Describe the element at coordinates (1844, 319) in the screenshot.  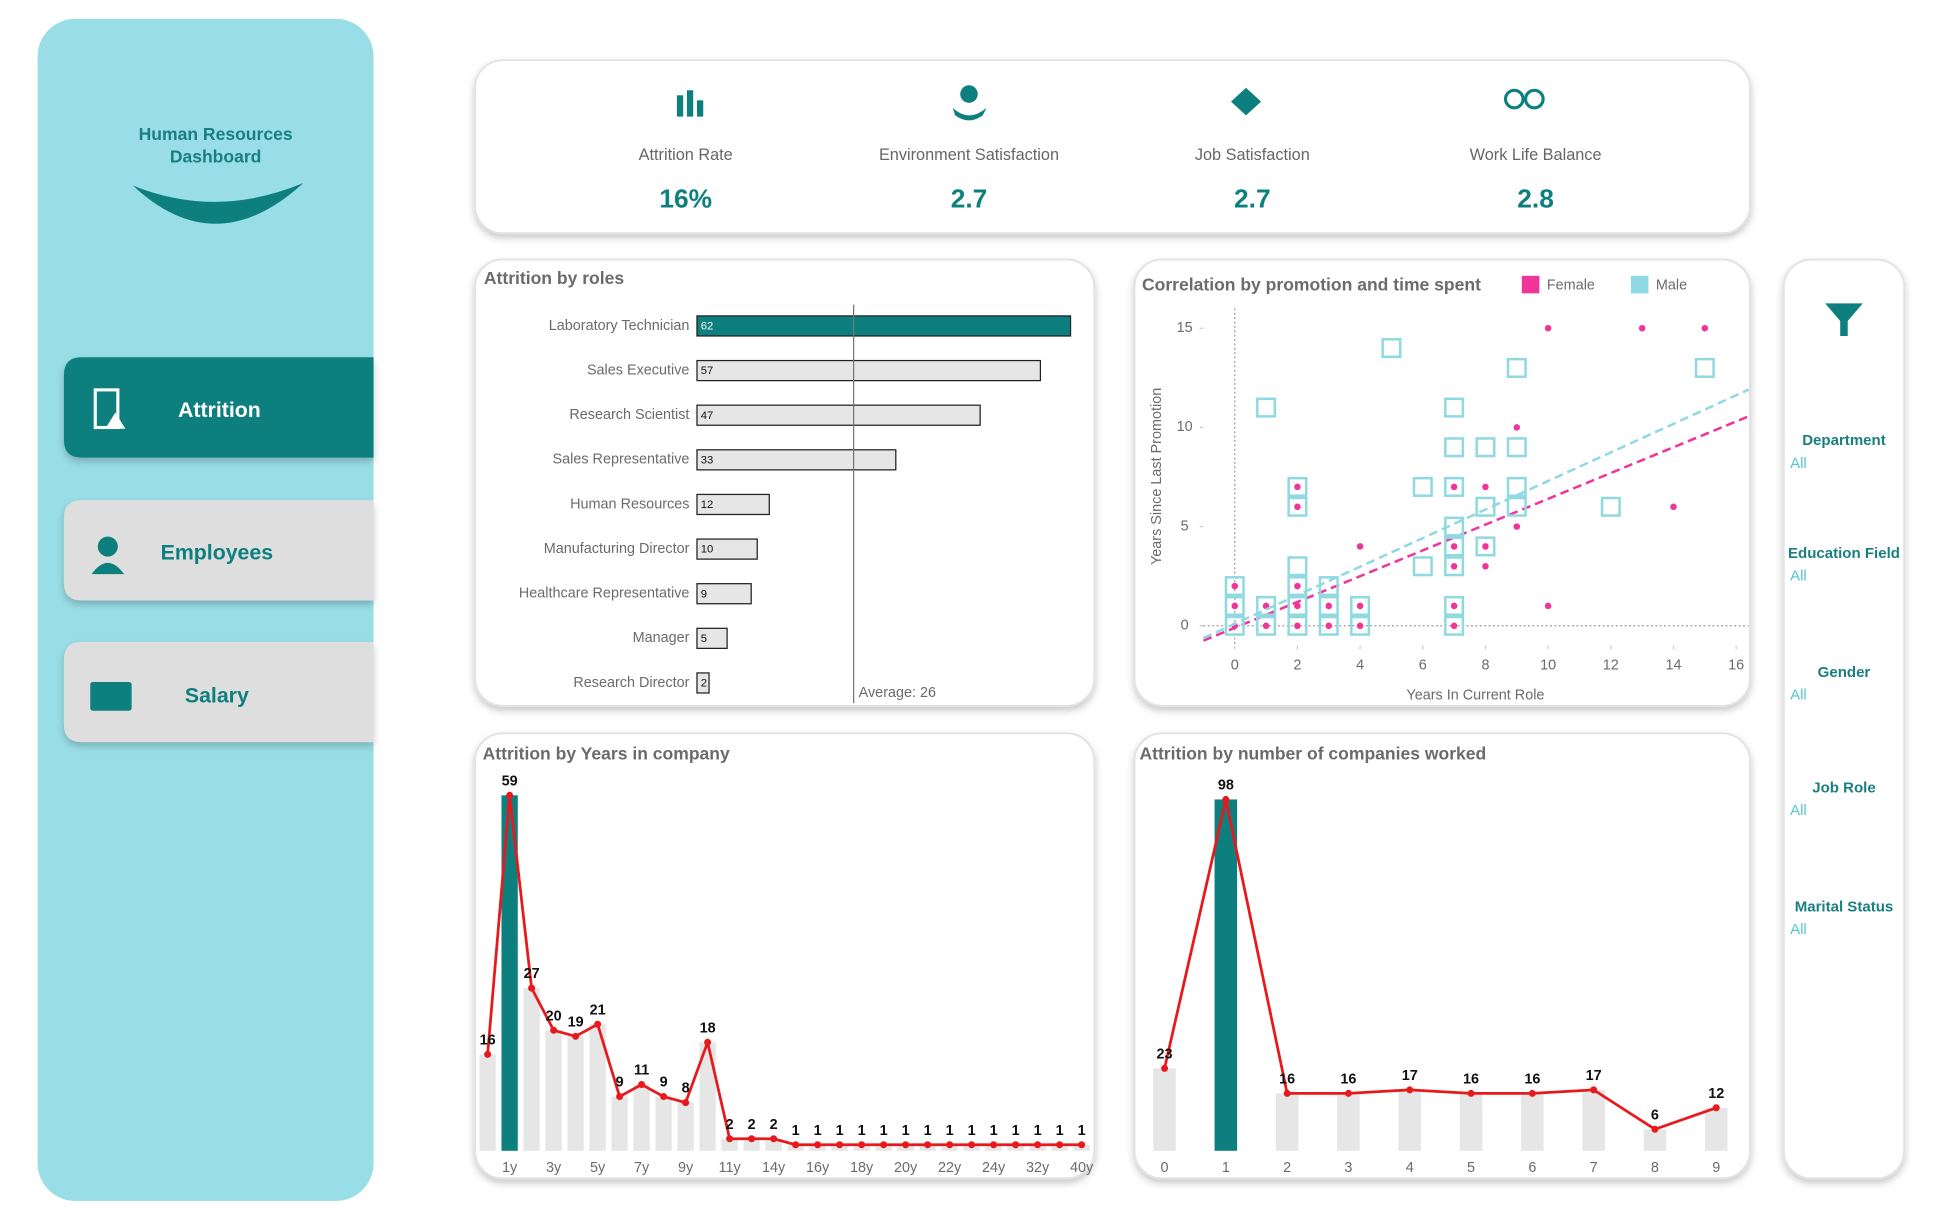
I see `funnel-icon` at that location.